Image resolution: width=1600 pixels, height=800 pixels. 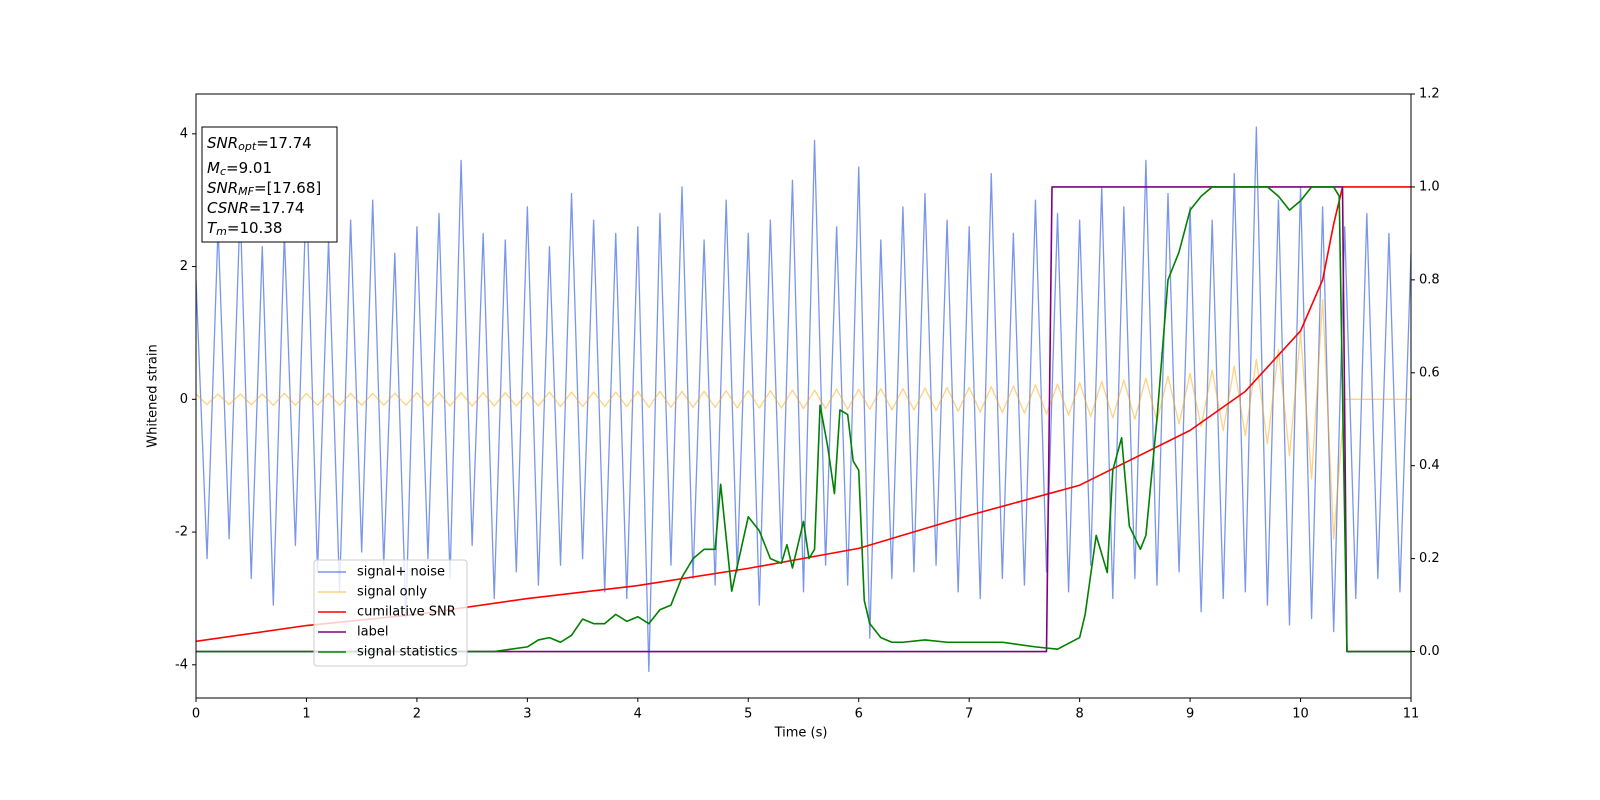 I want to click on x-tick-label: 2, so click(x=417, y=714).